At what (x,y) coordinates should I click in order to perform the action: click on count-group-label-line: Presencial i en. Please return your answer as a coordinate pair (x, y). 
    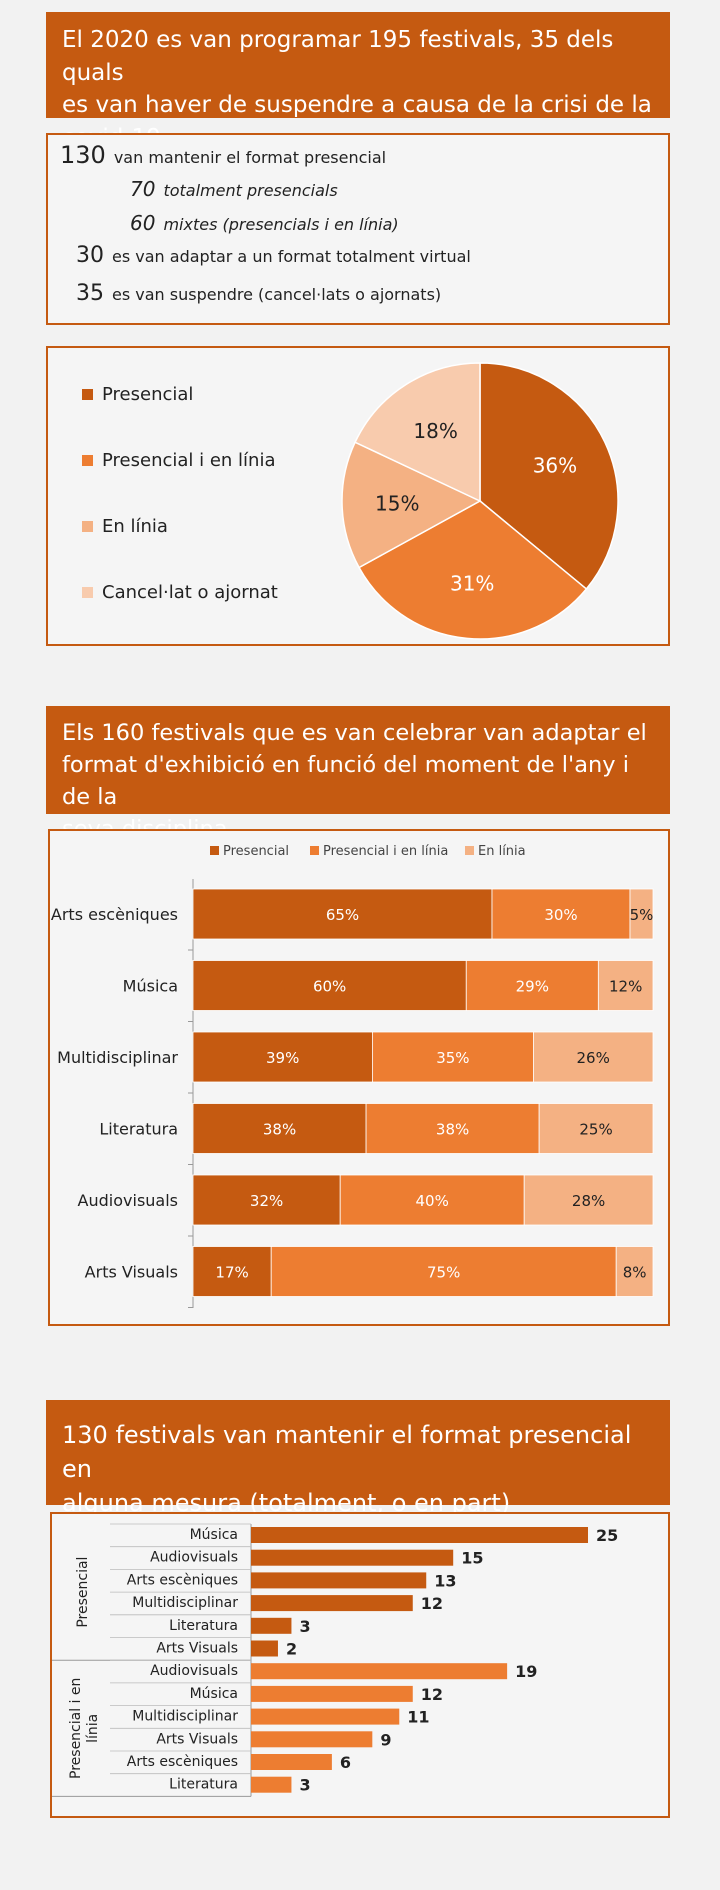
    Looking at the image, I should click on (76, 1728).